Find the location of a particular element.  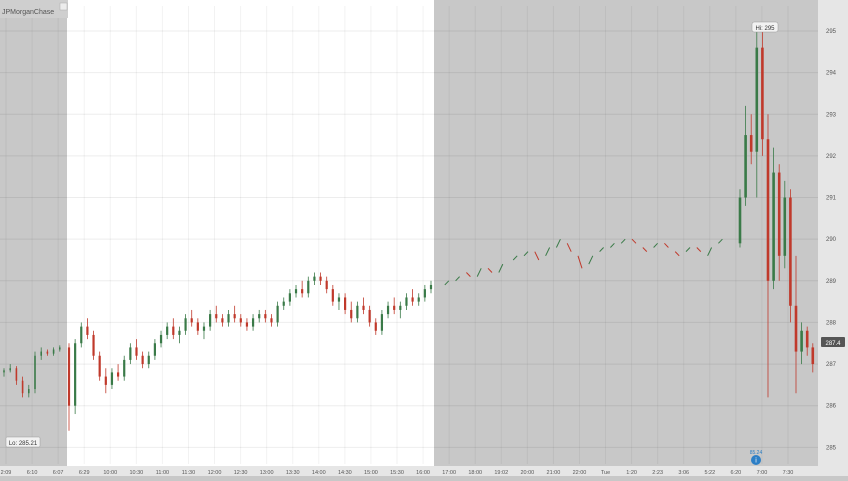

event-marker-label: 85.24 is located at coordinates (756, 453).